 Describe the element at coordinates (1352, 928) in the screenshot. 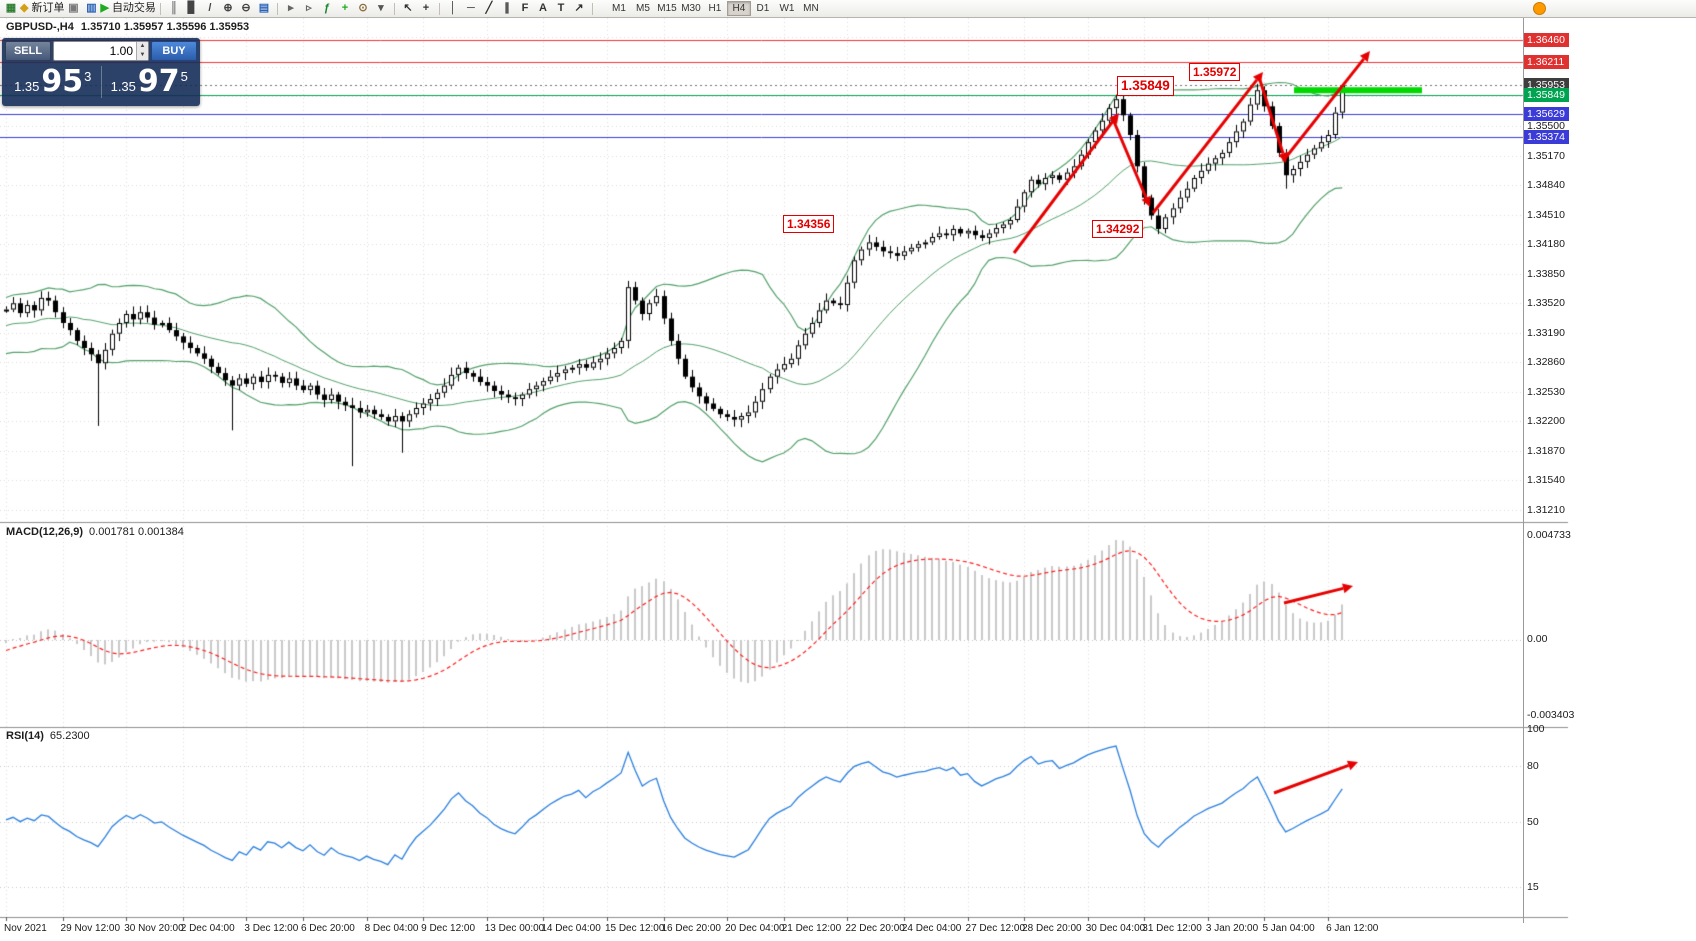

I see `time-axis-label: 6 Jan 12:00` at that location.